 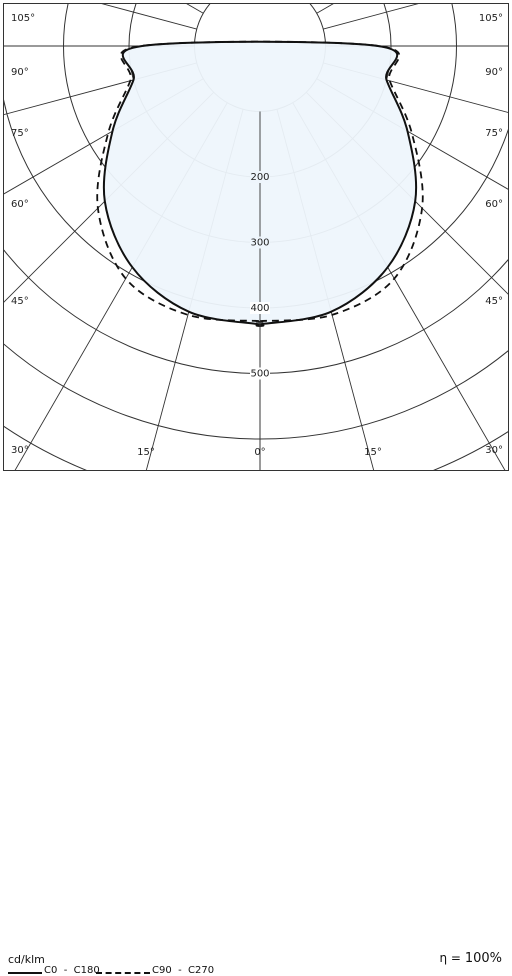 I want to click on angle-label-right-60°: 60°, so click(x=494, y=204).